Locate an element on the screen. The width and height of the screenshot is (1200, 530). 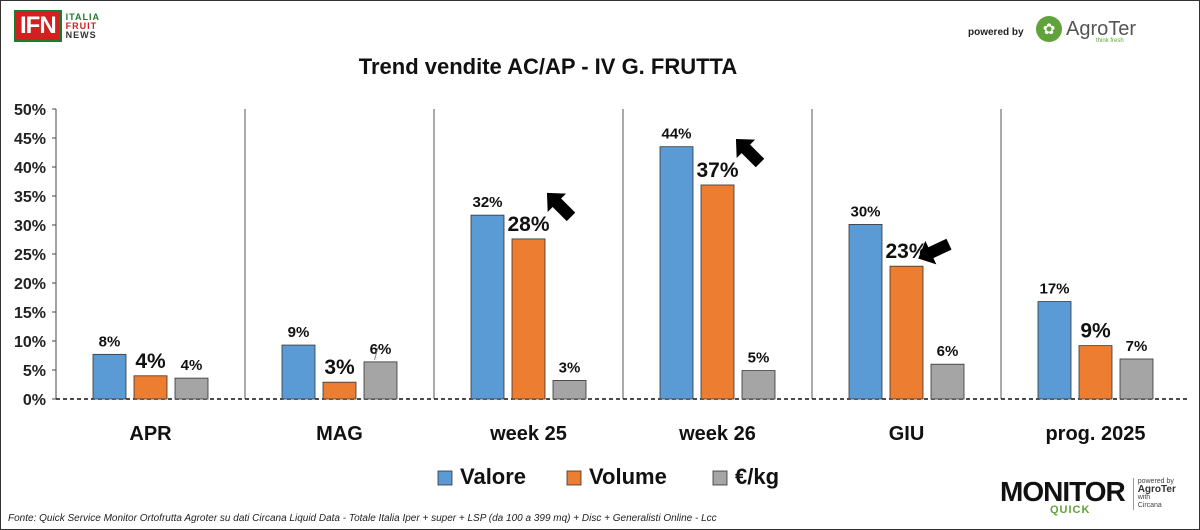
y-tick-label: 5% is located at coordinates (34, 371).